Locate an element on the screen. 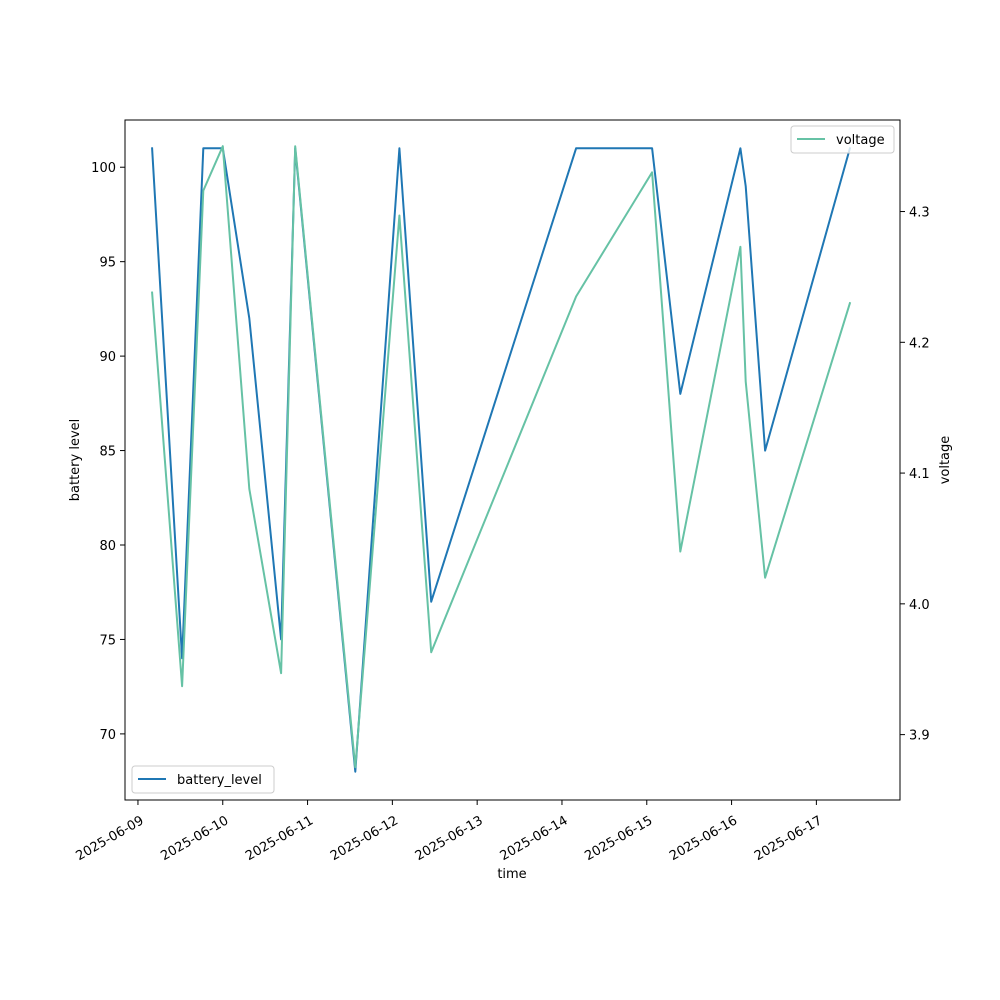 The image size is (1000, 1000). y-left-tick-label: 100 is located at coordinates (103, 168).